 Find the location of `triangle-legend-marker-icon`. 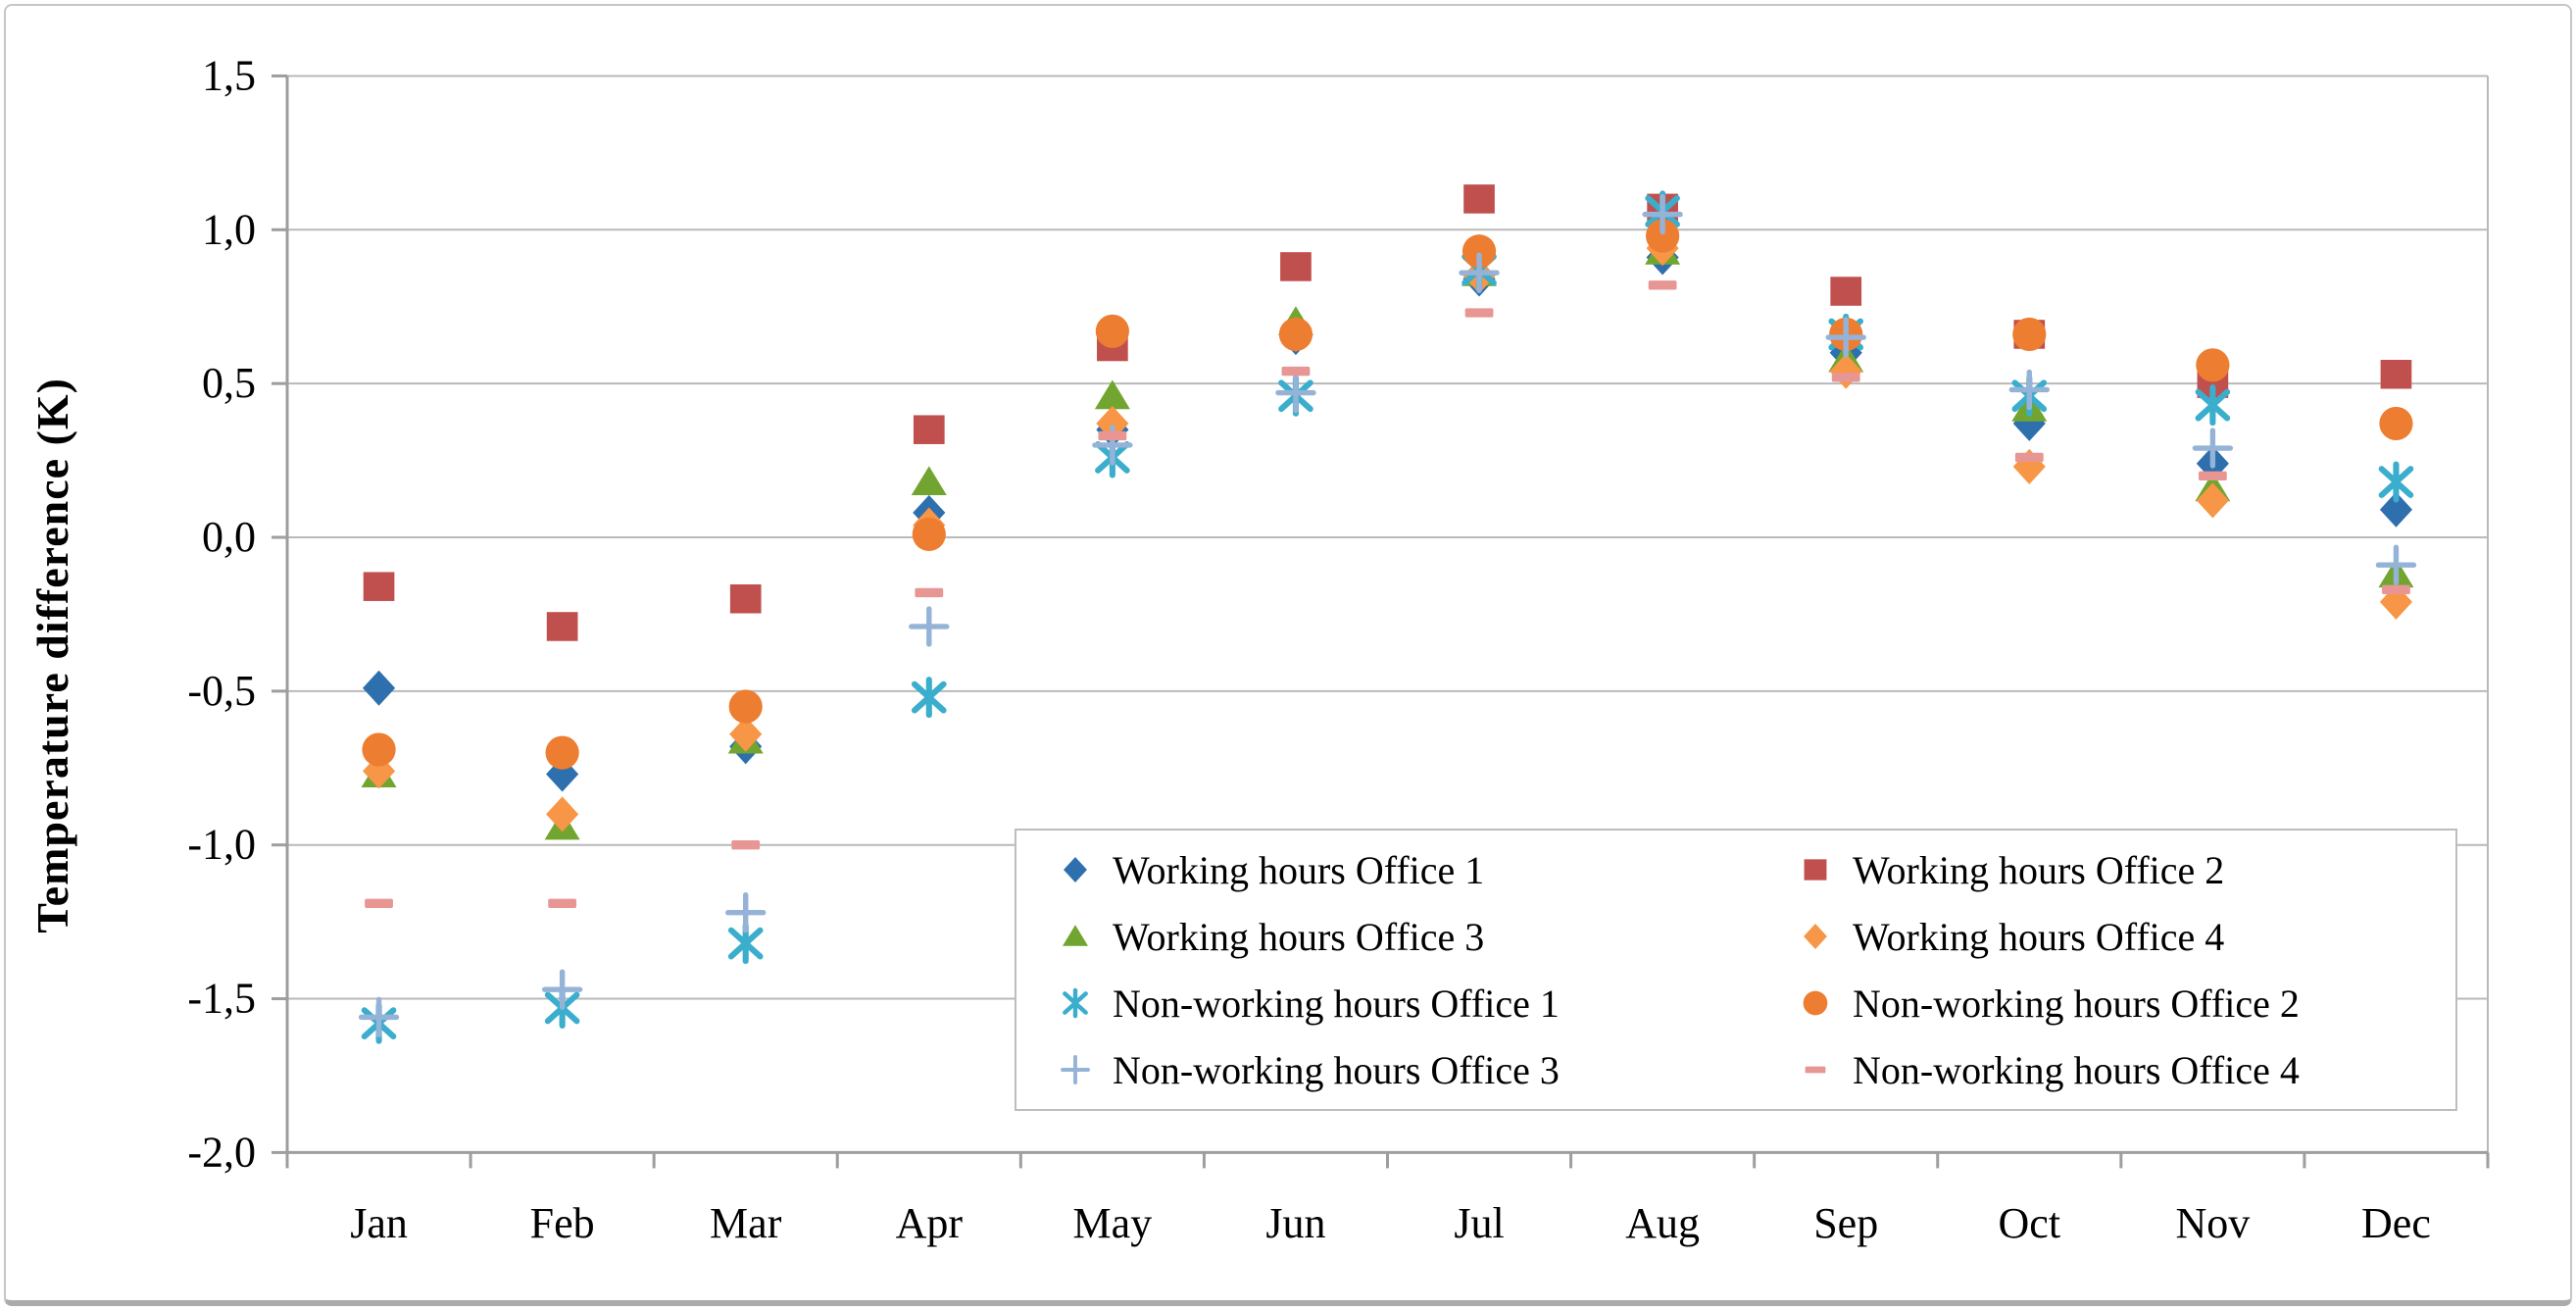

triangle-legend-marker-icon is located at coordinates (1075, 935).